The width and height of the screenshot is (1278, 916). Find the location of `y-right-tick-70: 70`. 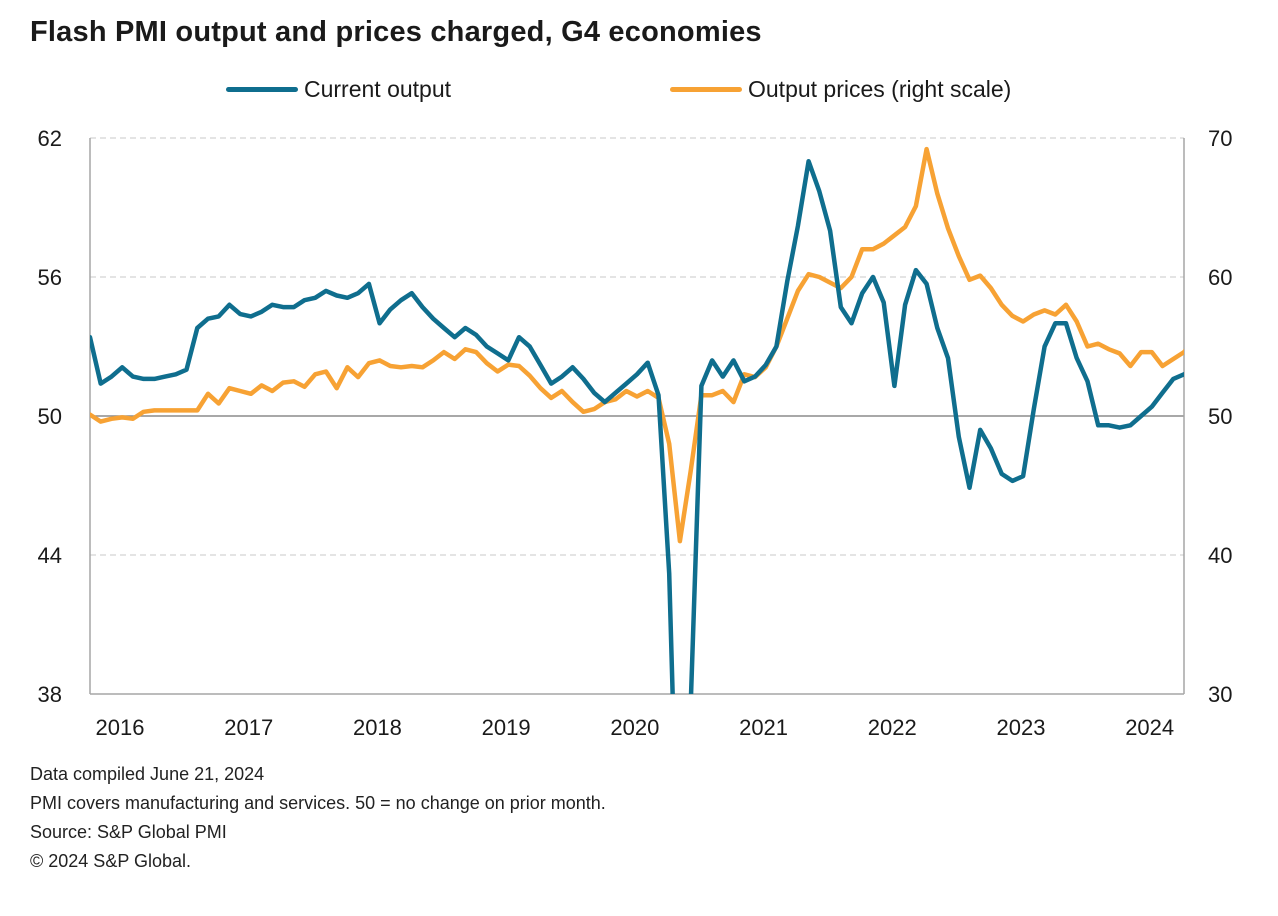

y-right-tick-70: 70 is located at coordinates (1220, 138).